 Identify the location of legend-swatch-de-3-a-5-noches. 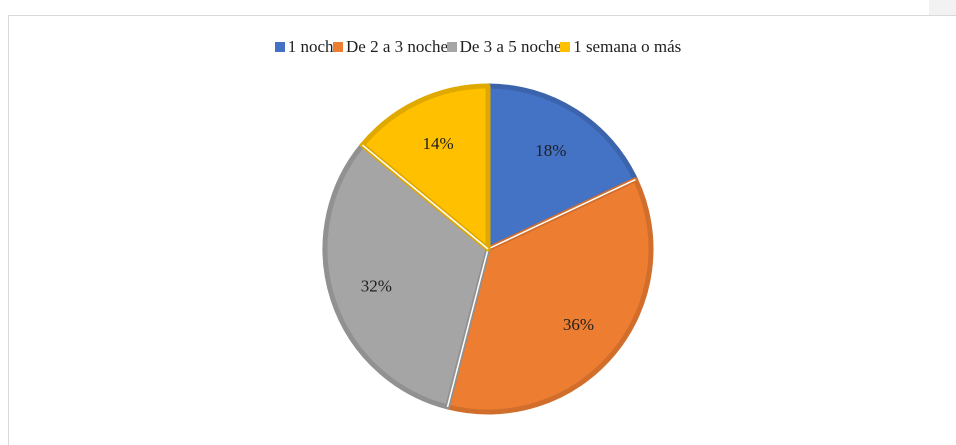
(451, 47).